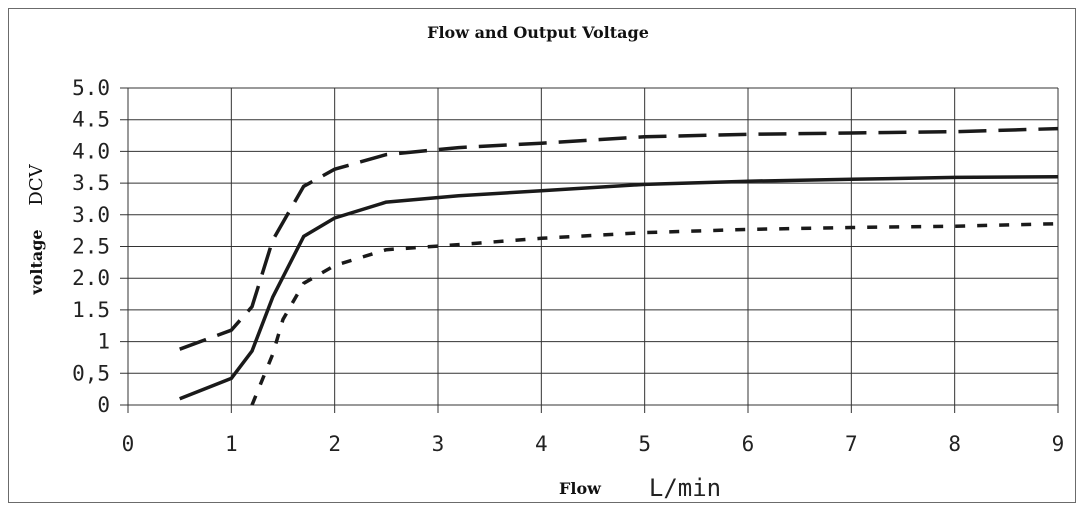 This screenshot has width=1084, height=509. What do you see at coordinates (91, 151) in the screenshot?
I see `y-tick-label: 4.0` at bounding box center [91, 151].